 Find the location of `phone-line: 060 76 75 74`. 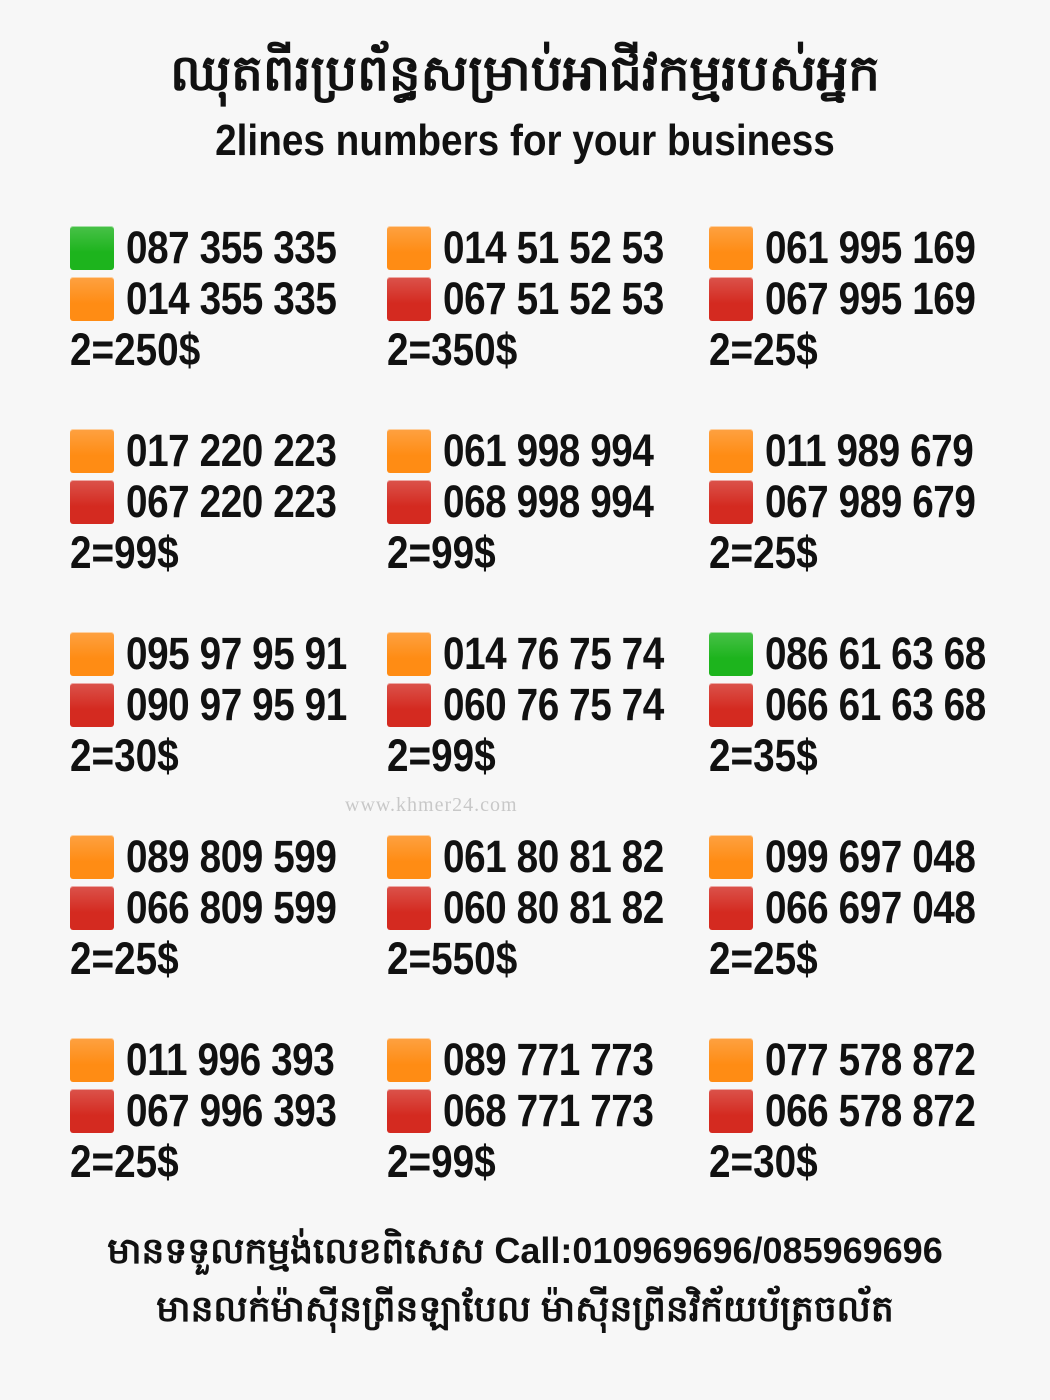

phone-line: 060 76 75 74 is located at coordinates (544, 704).